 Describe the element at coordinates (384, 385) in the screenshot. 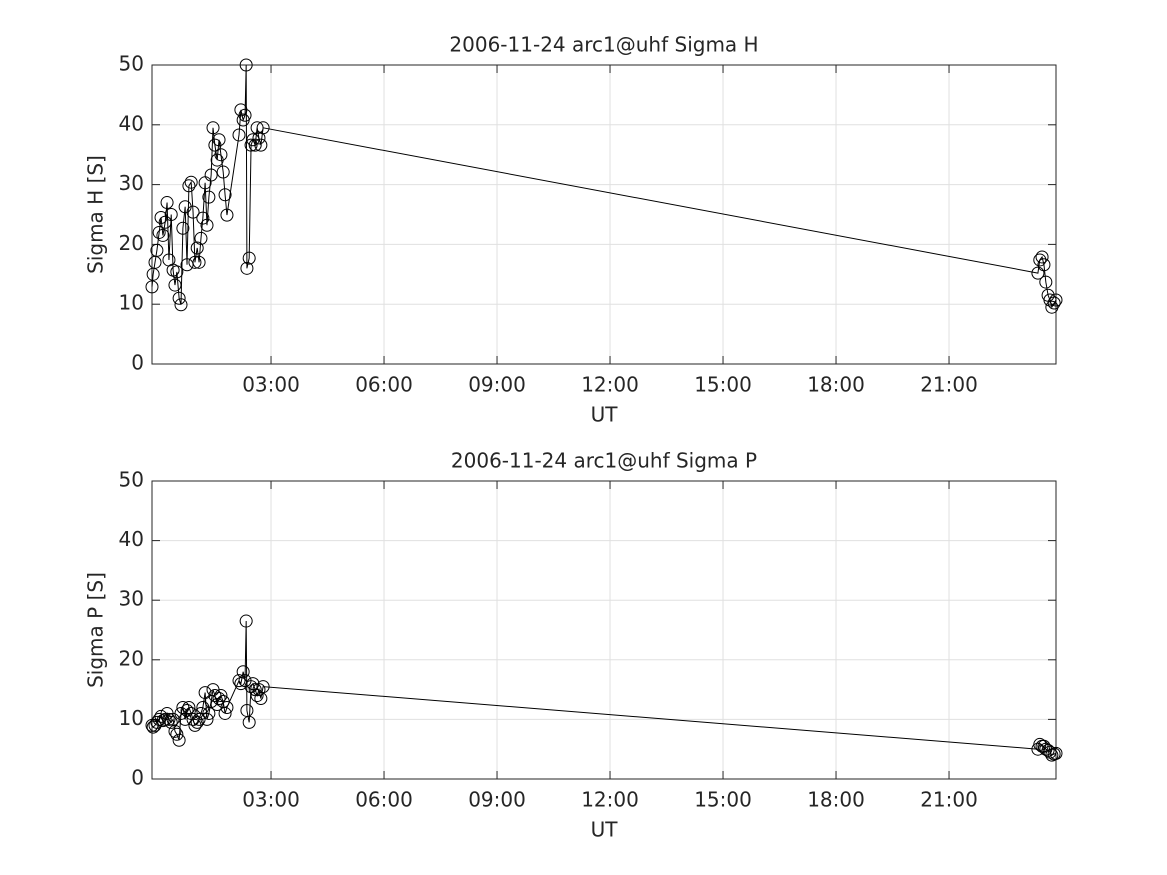

I see `x-tick-label: 06:00` at that location.